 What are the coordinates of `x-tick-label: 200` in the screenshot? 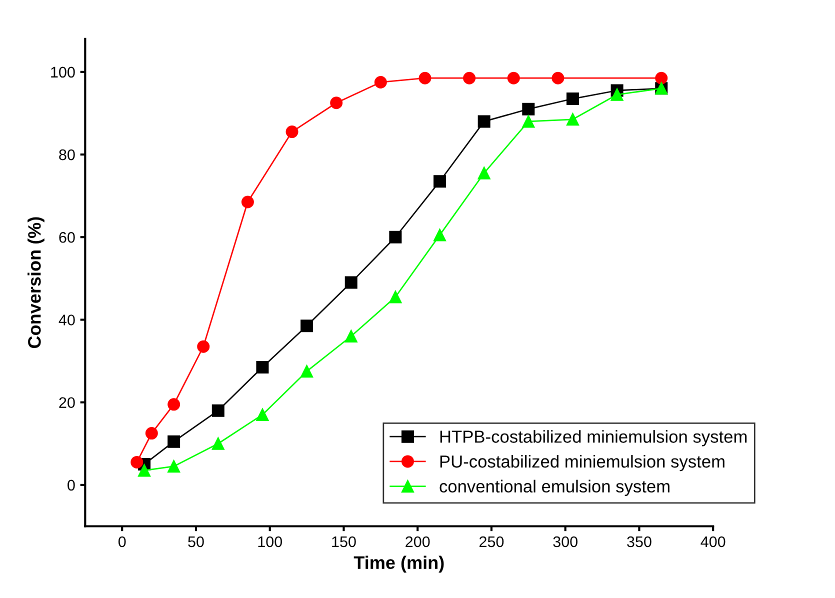 It's located at (418, 542).